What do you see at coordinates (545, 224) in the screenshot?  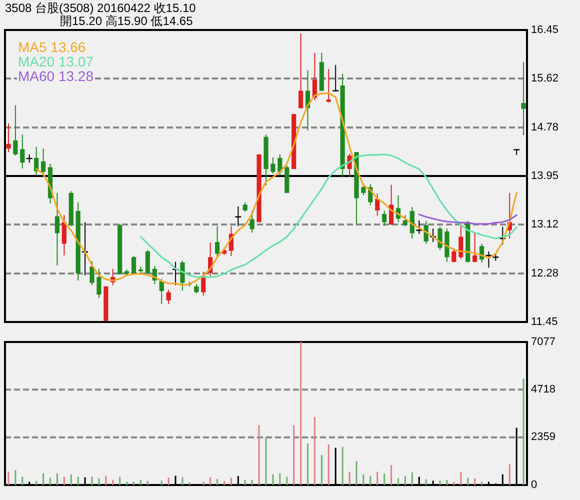 I see `ytick: 13.12` at bounding box center [545, 224].